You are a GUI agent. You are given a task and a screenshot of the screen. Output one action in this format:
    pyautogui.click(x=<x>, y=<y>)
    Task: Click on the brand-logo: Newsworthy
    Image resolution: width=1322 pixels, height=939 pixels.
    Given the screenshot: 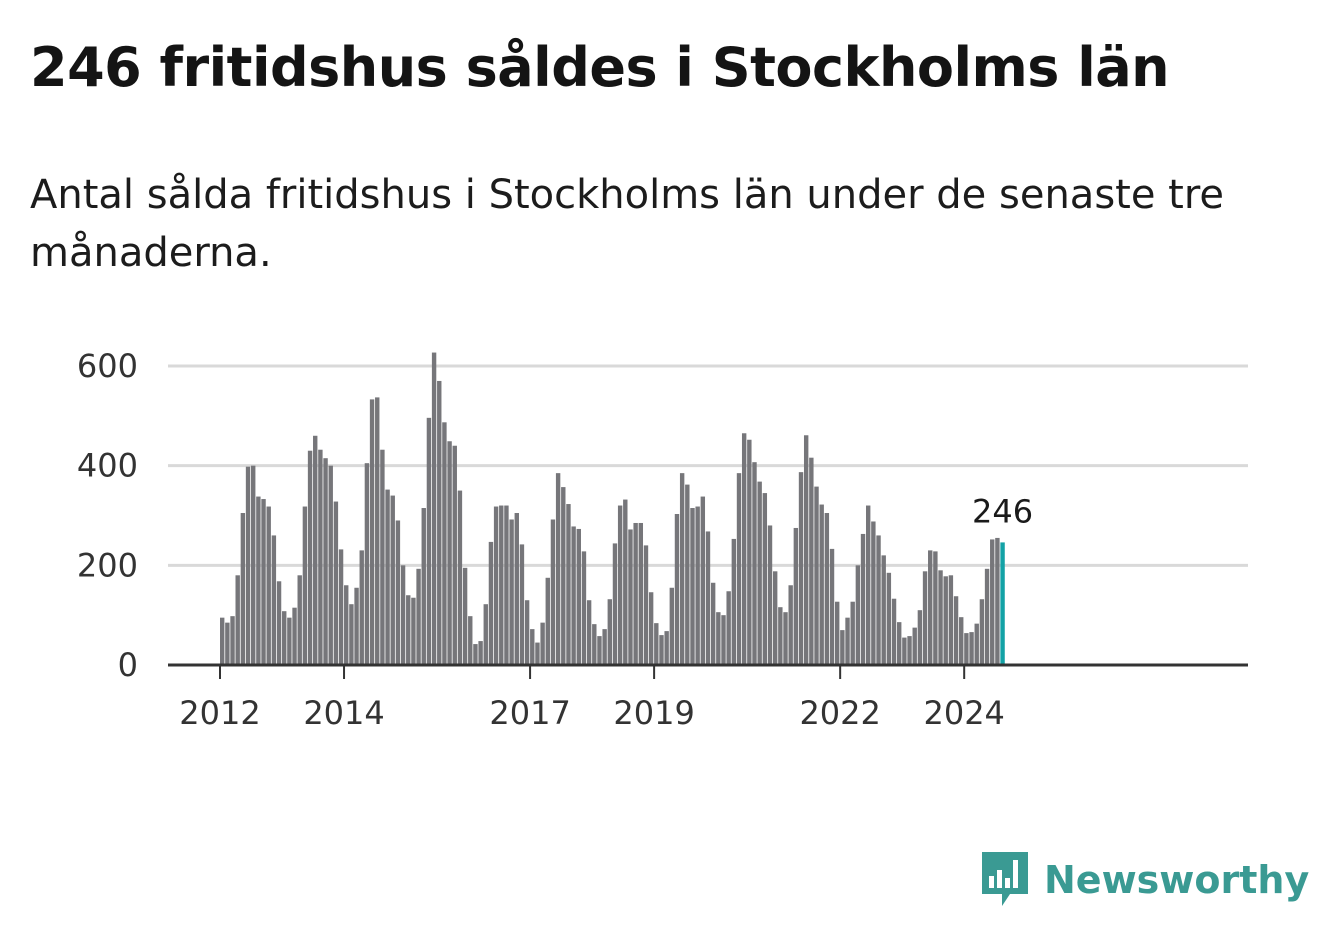 What is the action you would take?
    pyautogui.click(x=1144, y=880)
    